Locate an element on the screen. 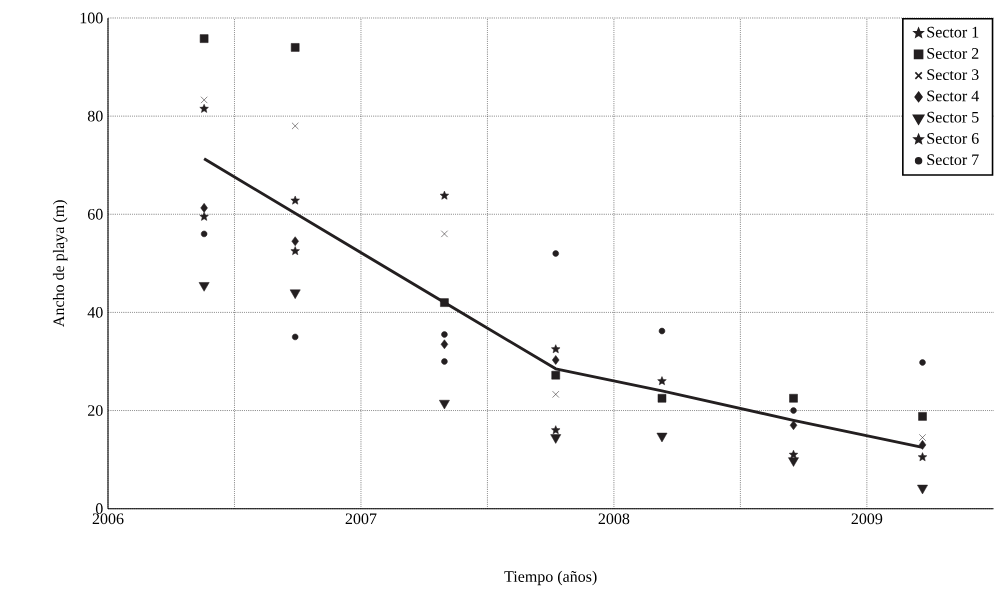 This screenshot has width=1002, height=607. legend-label: Sector 7 is located at coordinates (953, 160).